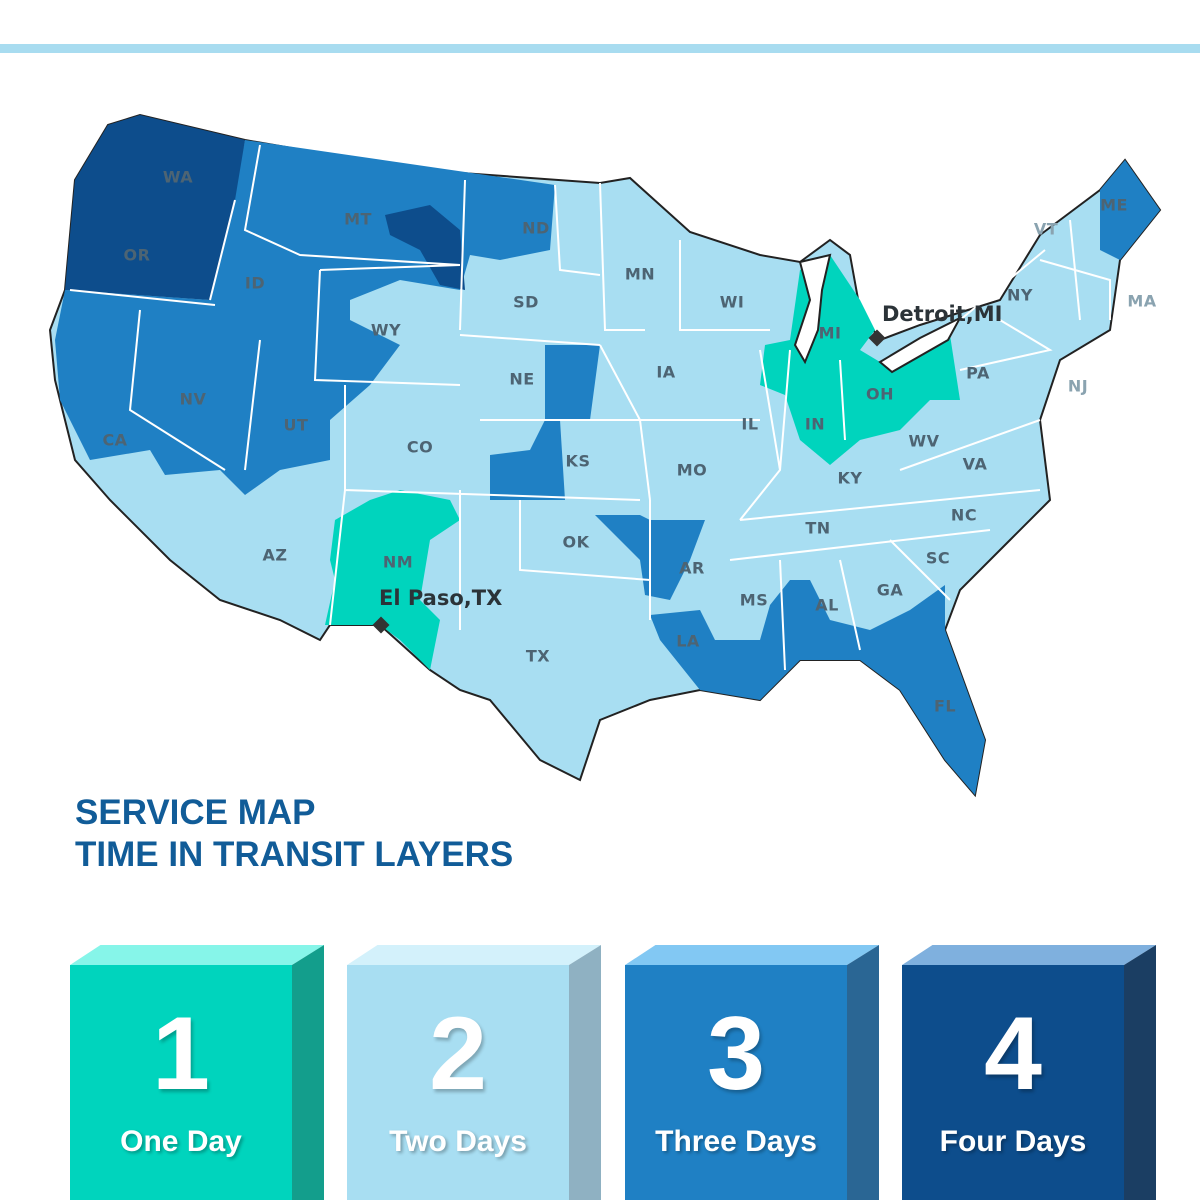 The image size is (1200, 1200). I want to click on state-label: CA, so click(115, 440).